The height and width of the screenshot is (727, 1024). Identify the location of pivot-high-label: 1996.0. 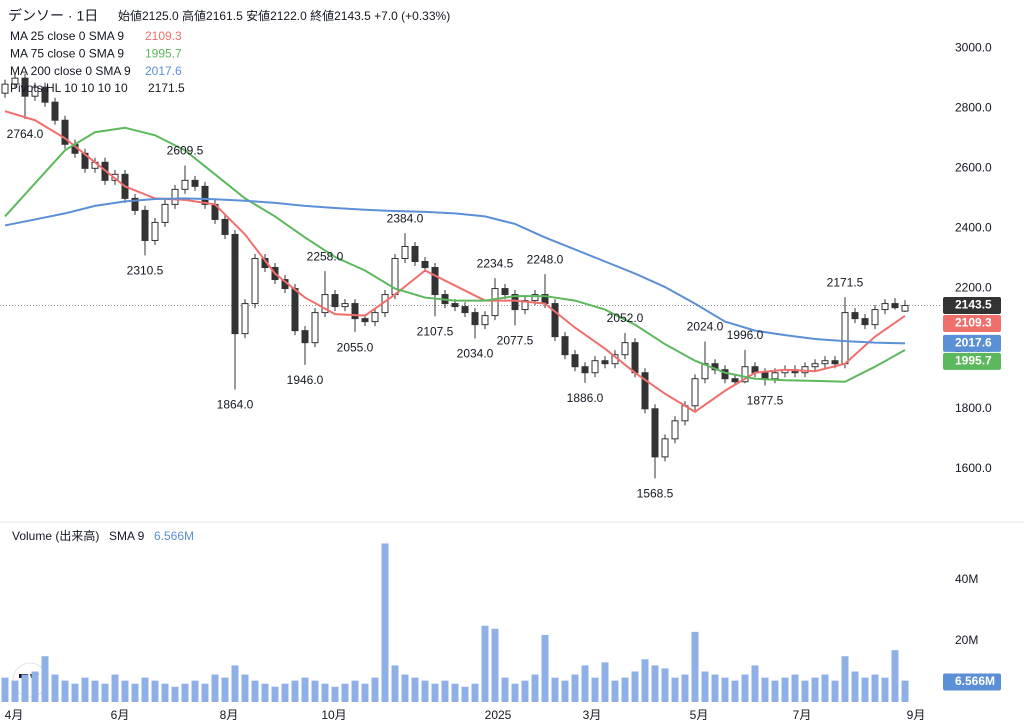
(745, 335).